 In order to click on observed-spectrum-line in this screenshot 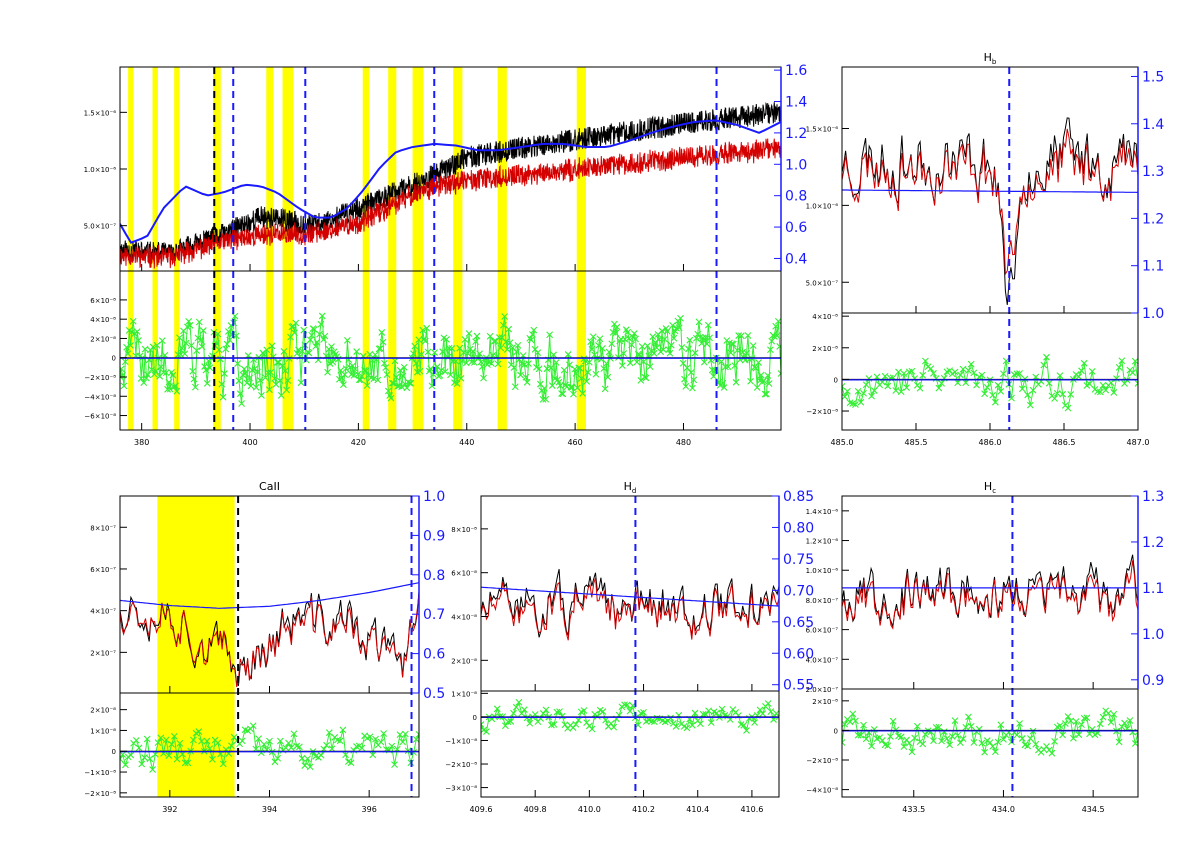, I will do `click(450, 183)`.